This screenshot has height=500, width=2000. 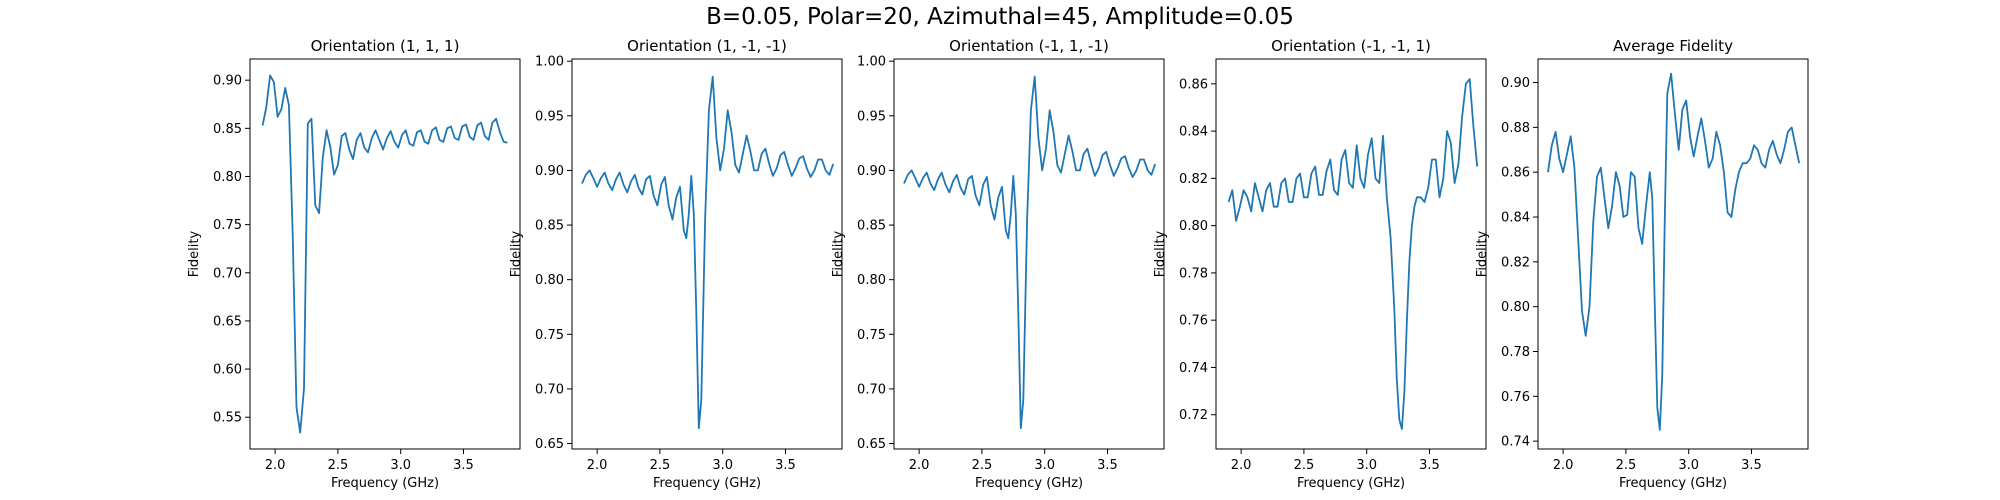 I want to click on subplot-title: Orientation (-1, -1, 1), so click(x=1351, y=46).